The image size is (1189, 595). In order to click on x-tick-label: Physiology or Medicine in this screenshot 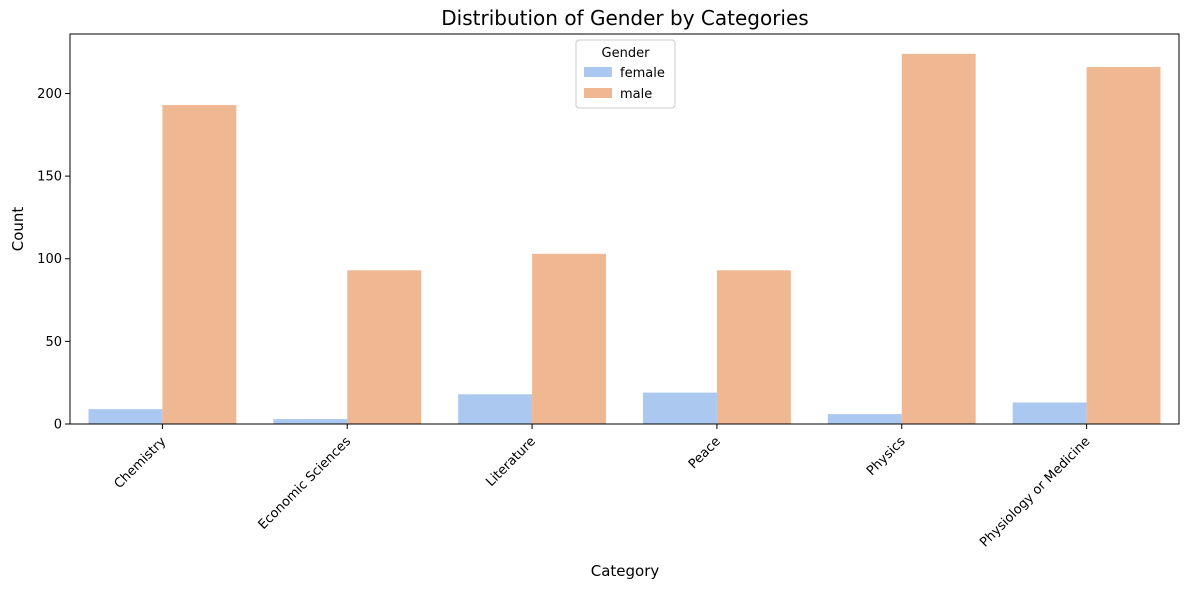, I will do `click(1035, 492)`.